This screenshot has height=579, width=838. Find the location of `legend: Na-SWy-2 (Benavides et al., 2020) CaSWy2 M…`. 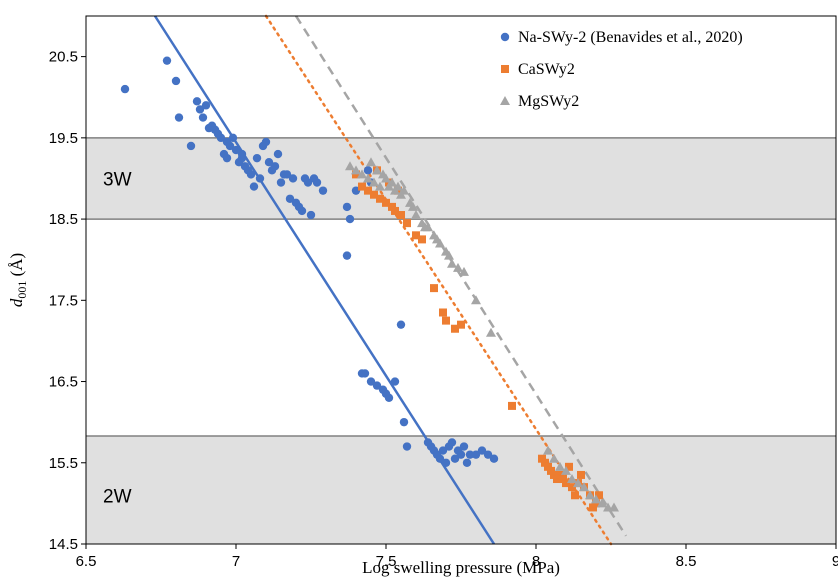

legend: Na-SWy-2 (Benavides et al., 2020) CaSWy2 M… is located at coordinates (621, 69).